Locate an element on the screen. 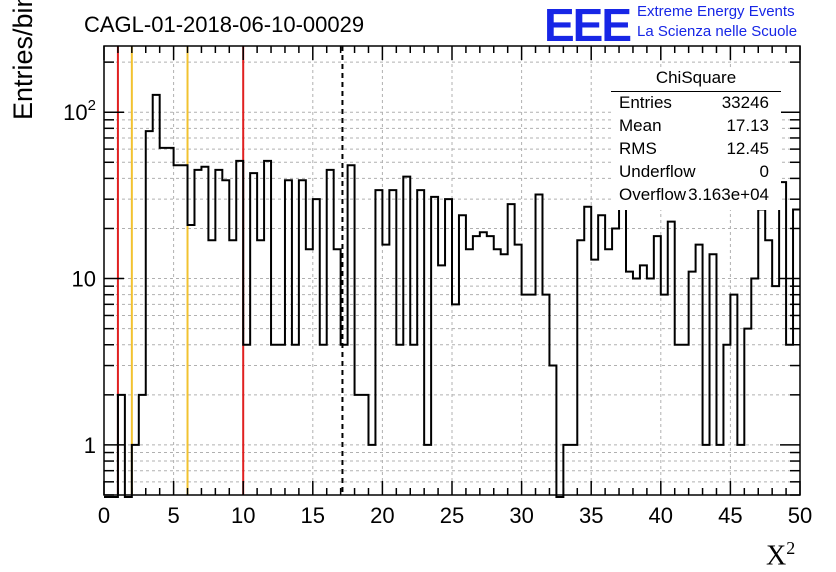  y-tick-label: 102 is located at coordinates (79, 111).